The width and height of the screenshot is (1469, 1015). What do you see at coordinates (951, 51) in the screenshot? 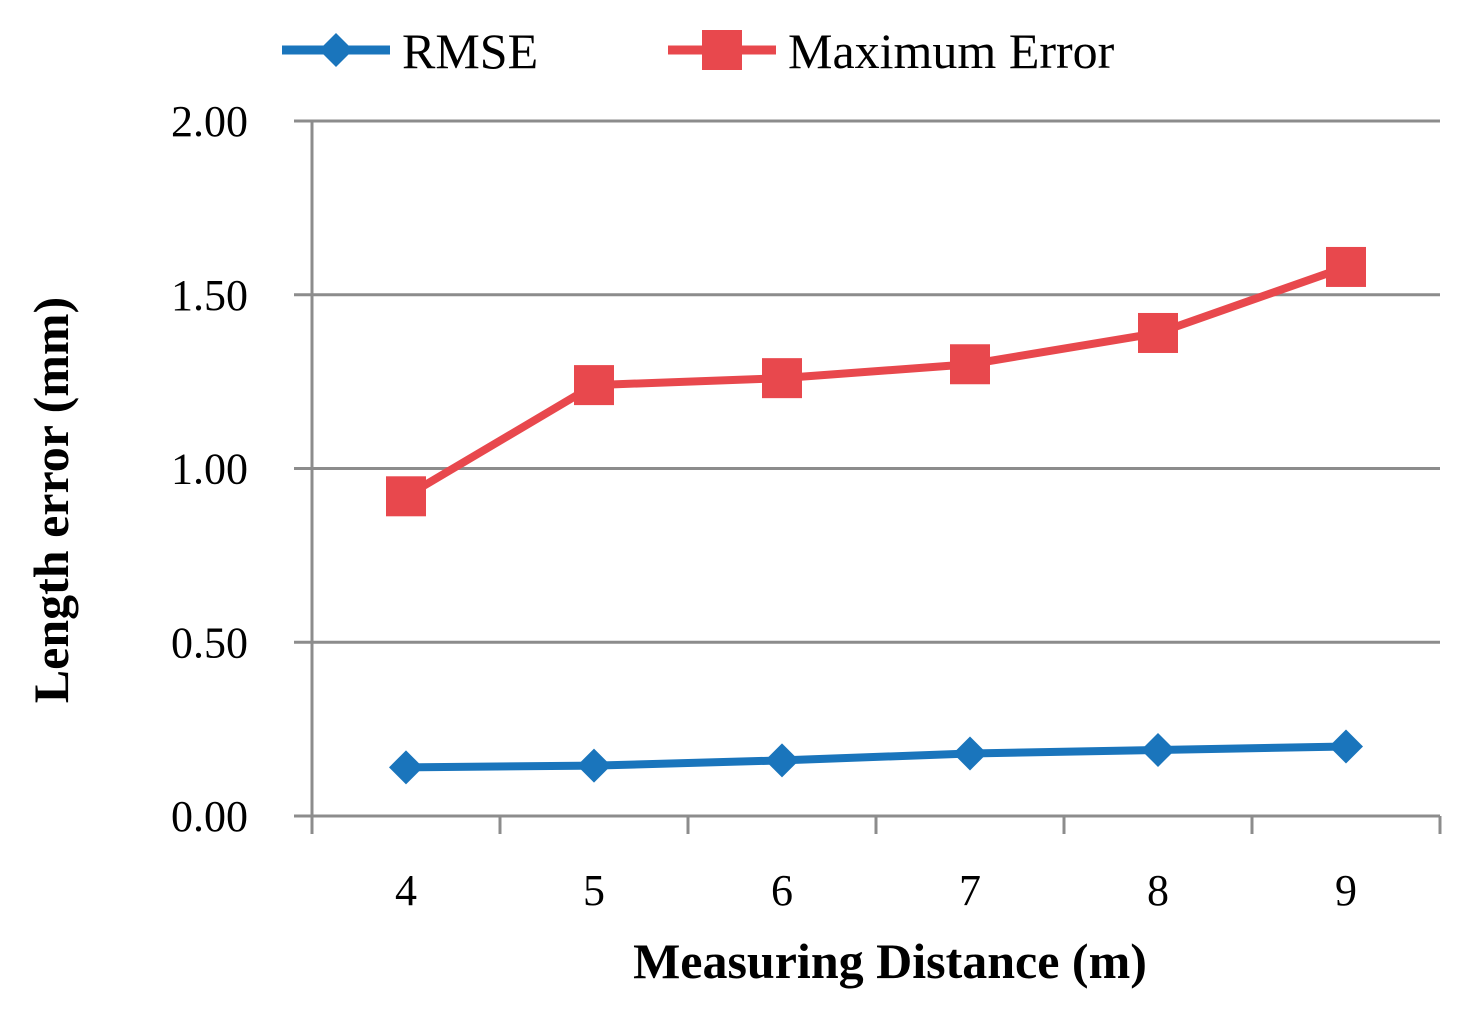
I see `legend-label-maximum-error: Maximum Error` at bounding box center [951, 51].